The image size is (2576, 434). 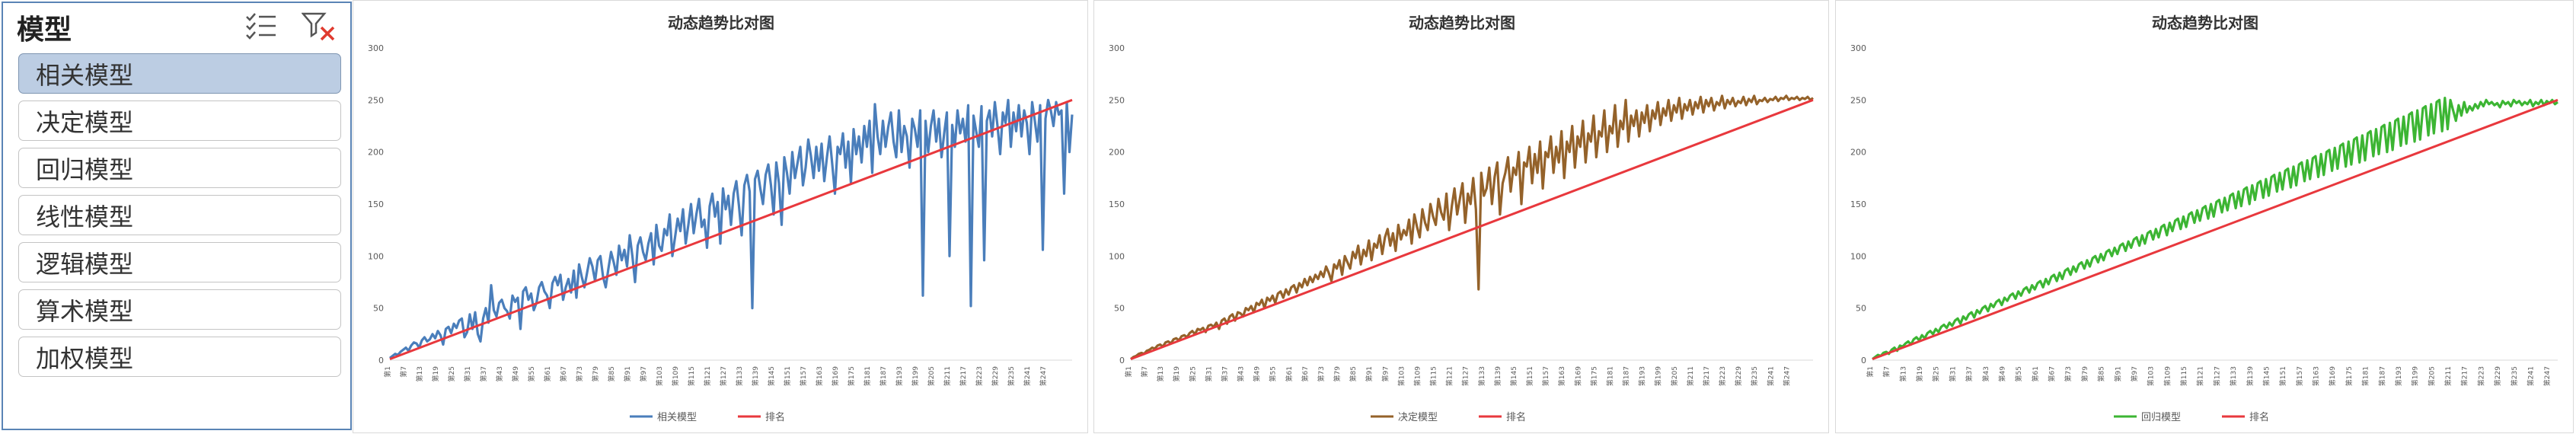 I want to click on clear-filter-icon, so click(x=319, y=26).